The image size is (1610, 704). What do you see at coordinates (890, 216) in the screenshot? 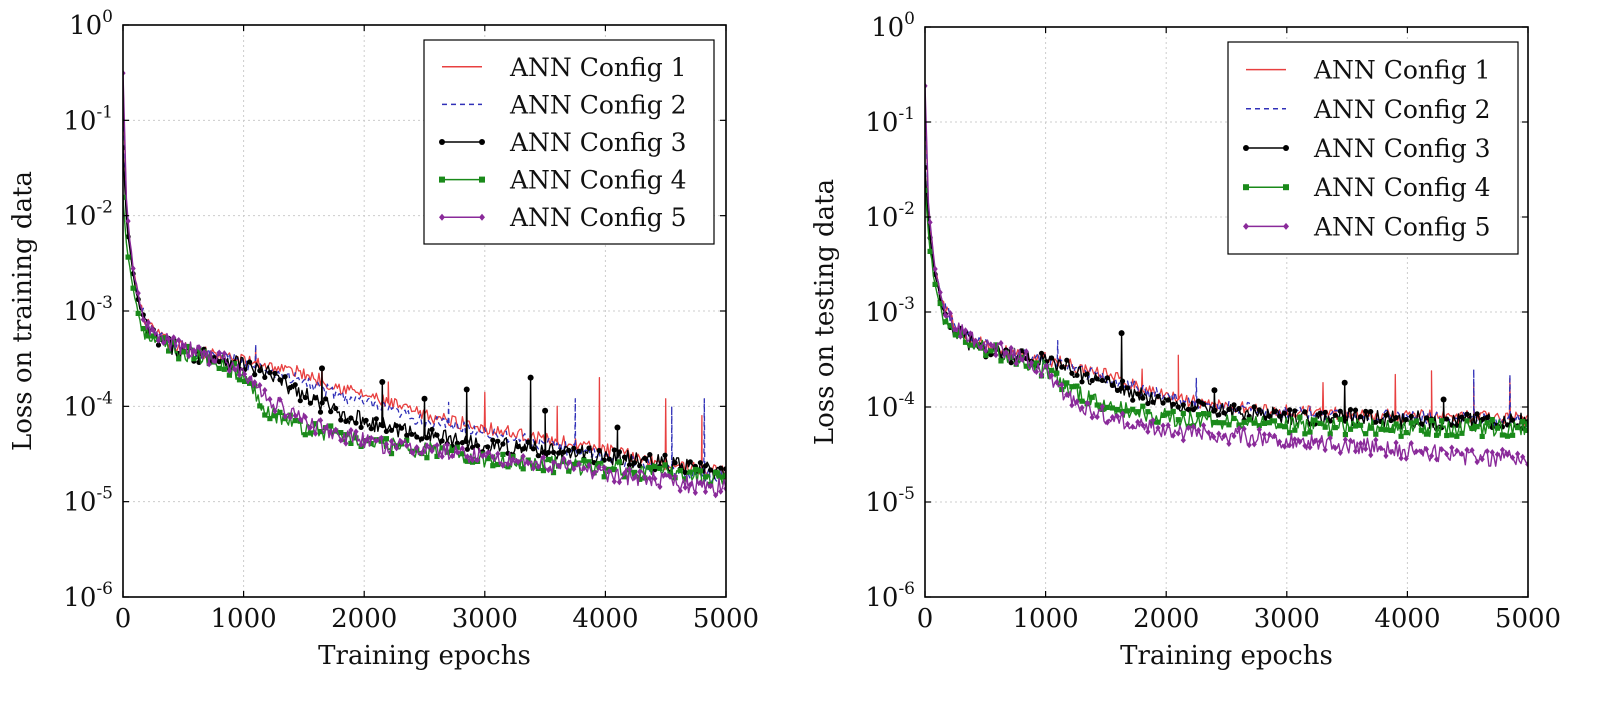
I see `y-tick-label: 10⁻²` at bounding box center [890, 216].